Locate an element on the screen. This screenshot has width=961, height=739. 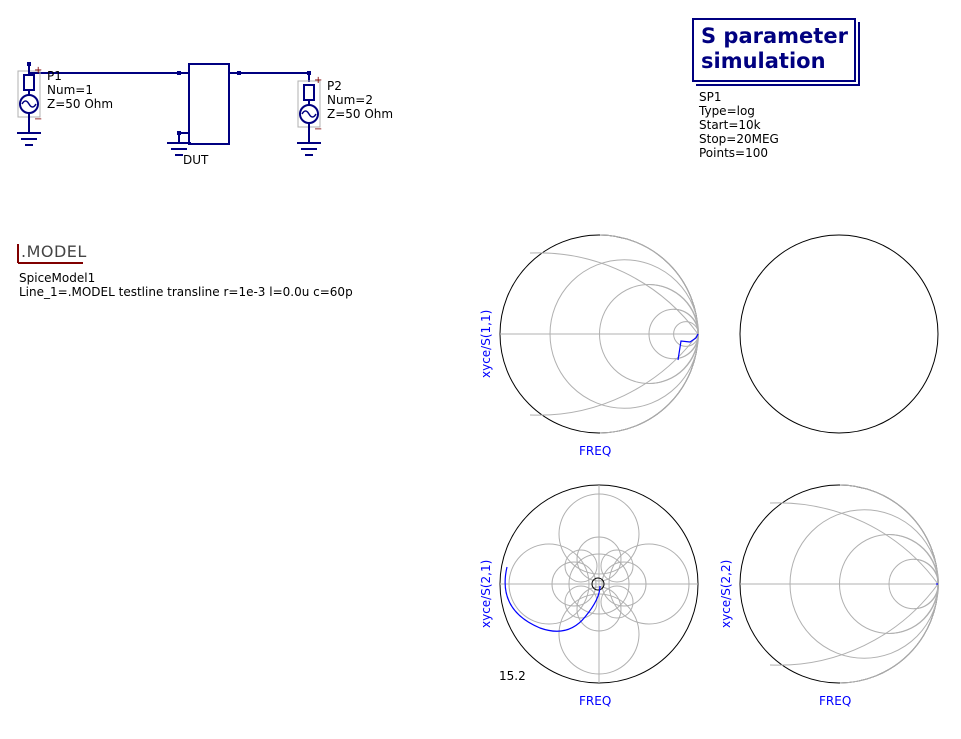
smith-chart-s11 is located at coordinates (599, 334).